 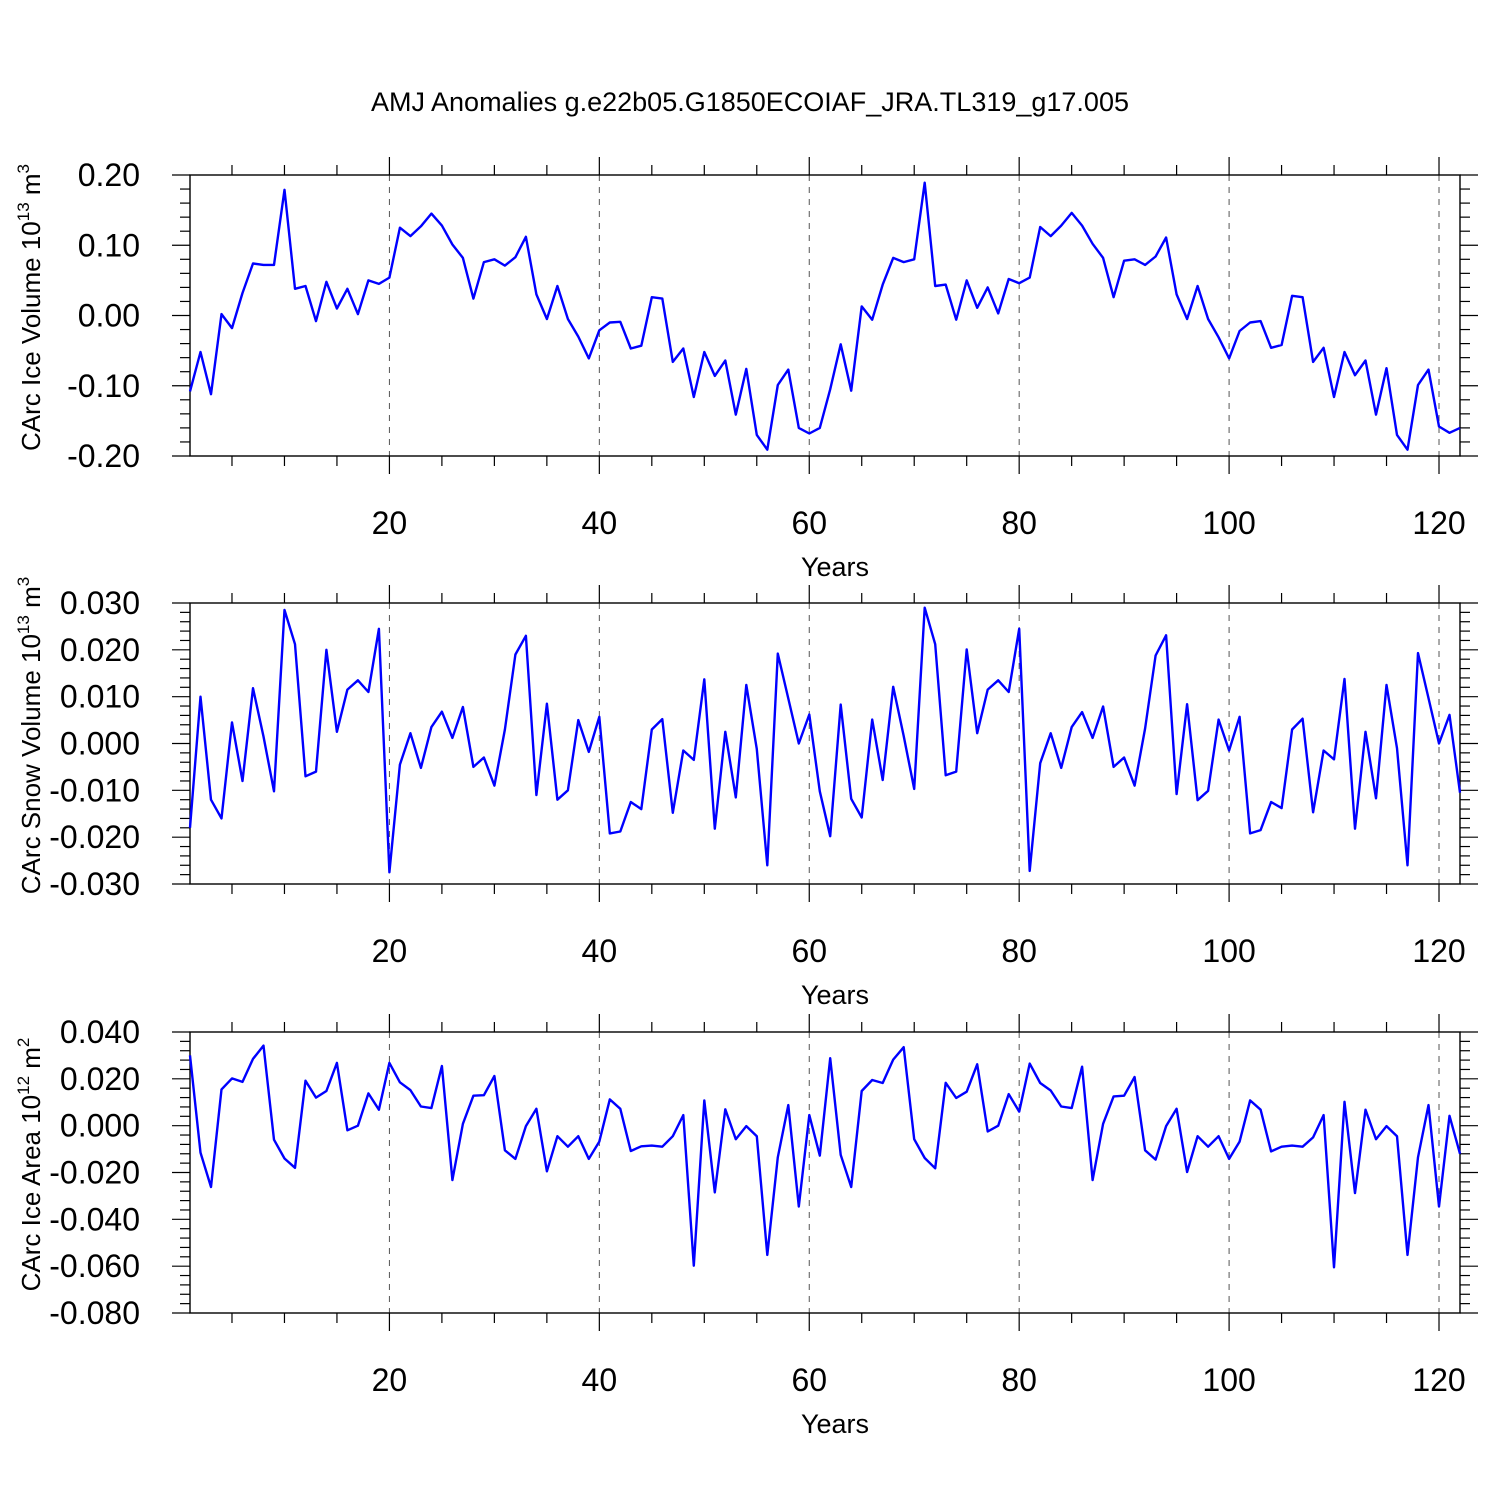 What do you see at coordinates (809, 523) in the screenshot?
I see `ice-volume-x-tick-label: 60` at bounding box center [809, 523].